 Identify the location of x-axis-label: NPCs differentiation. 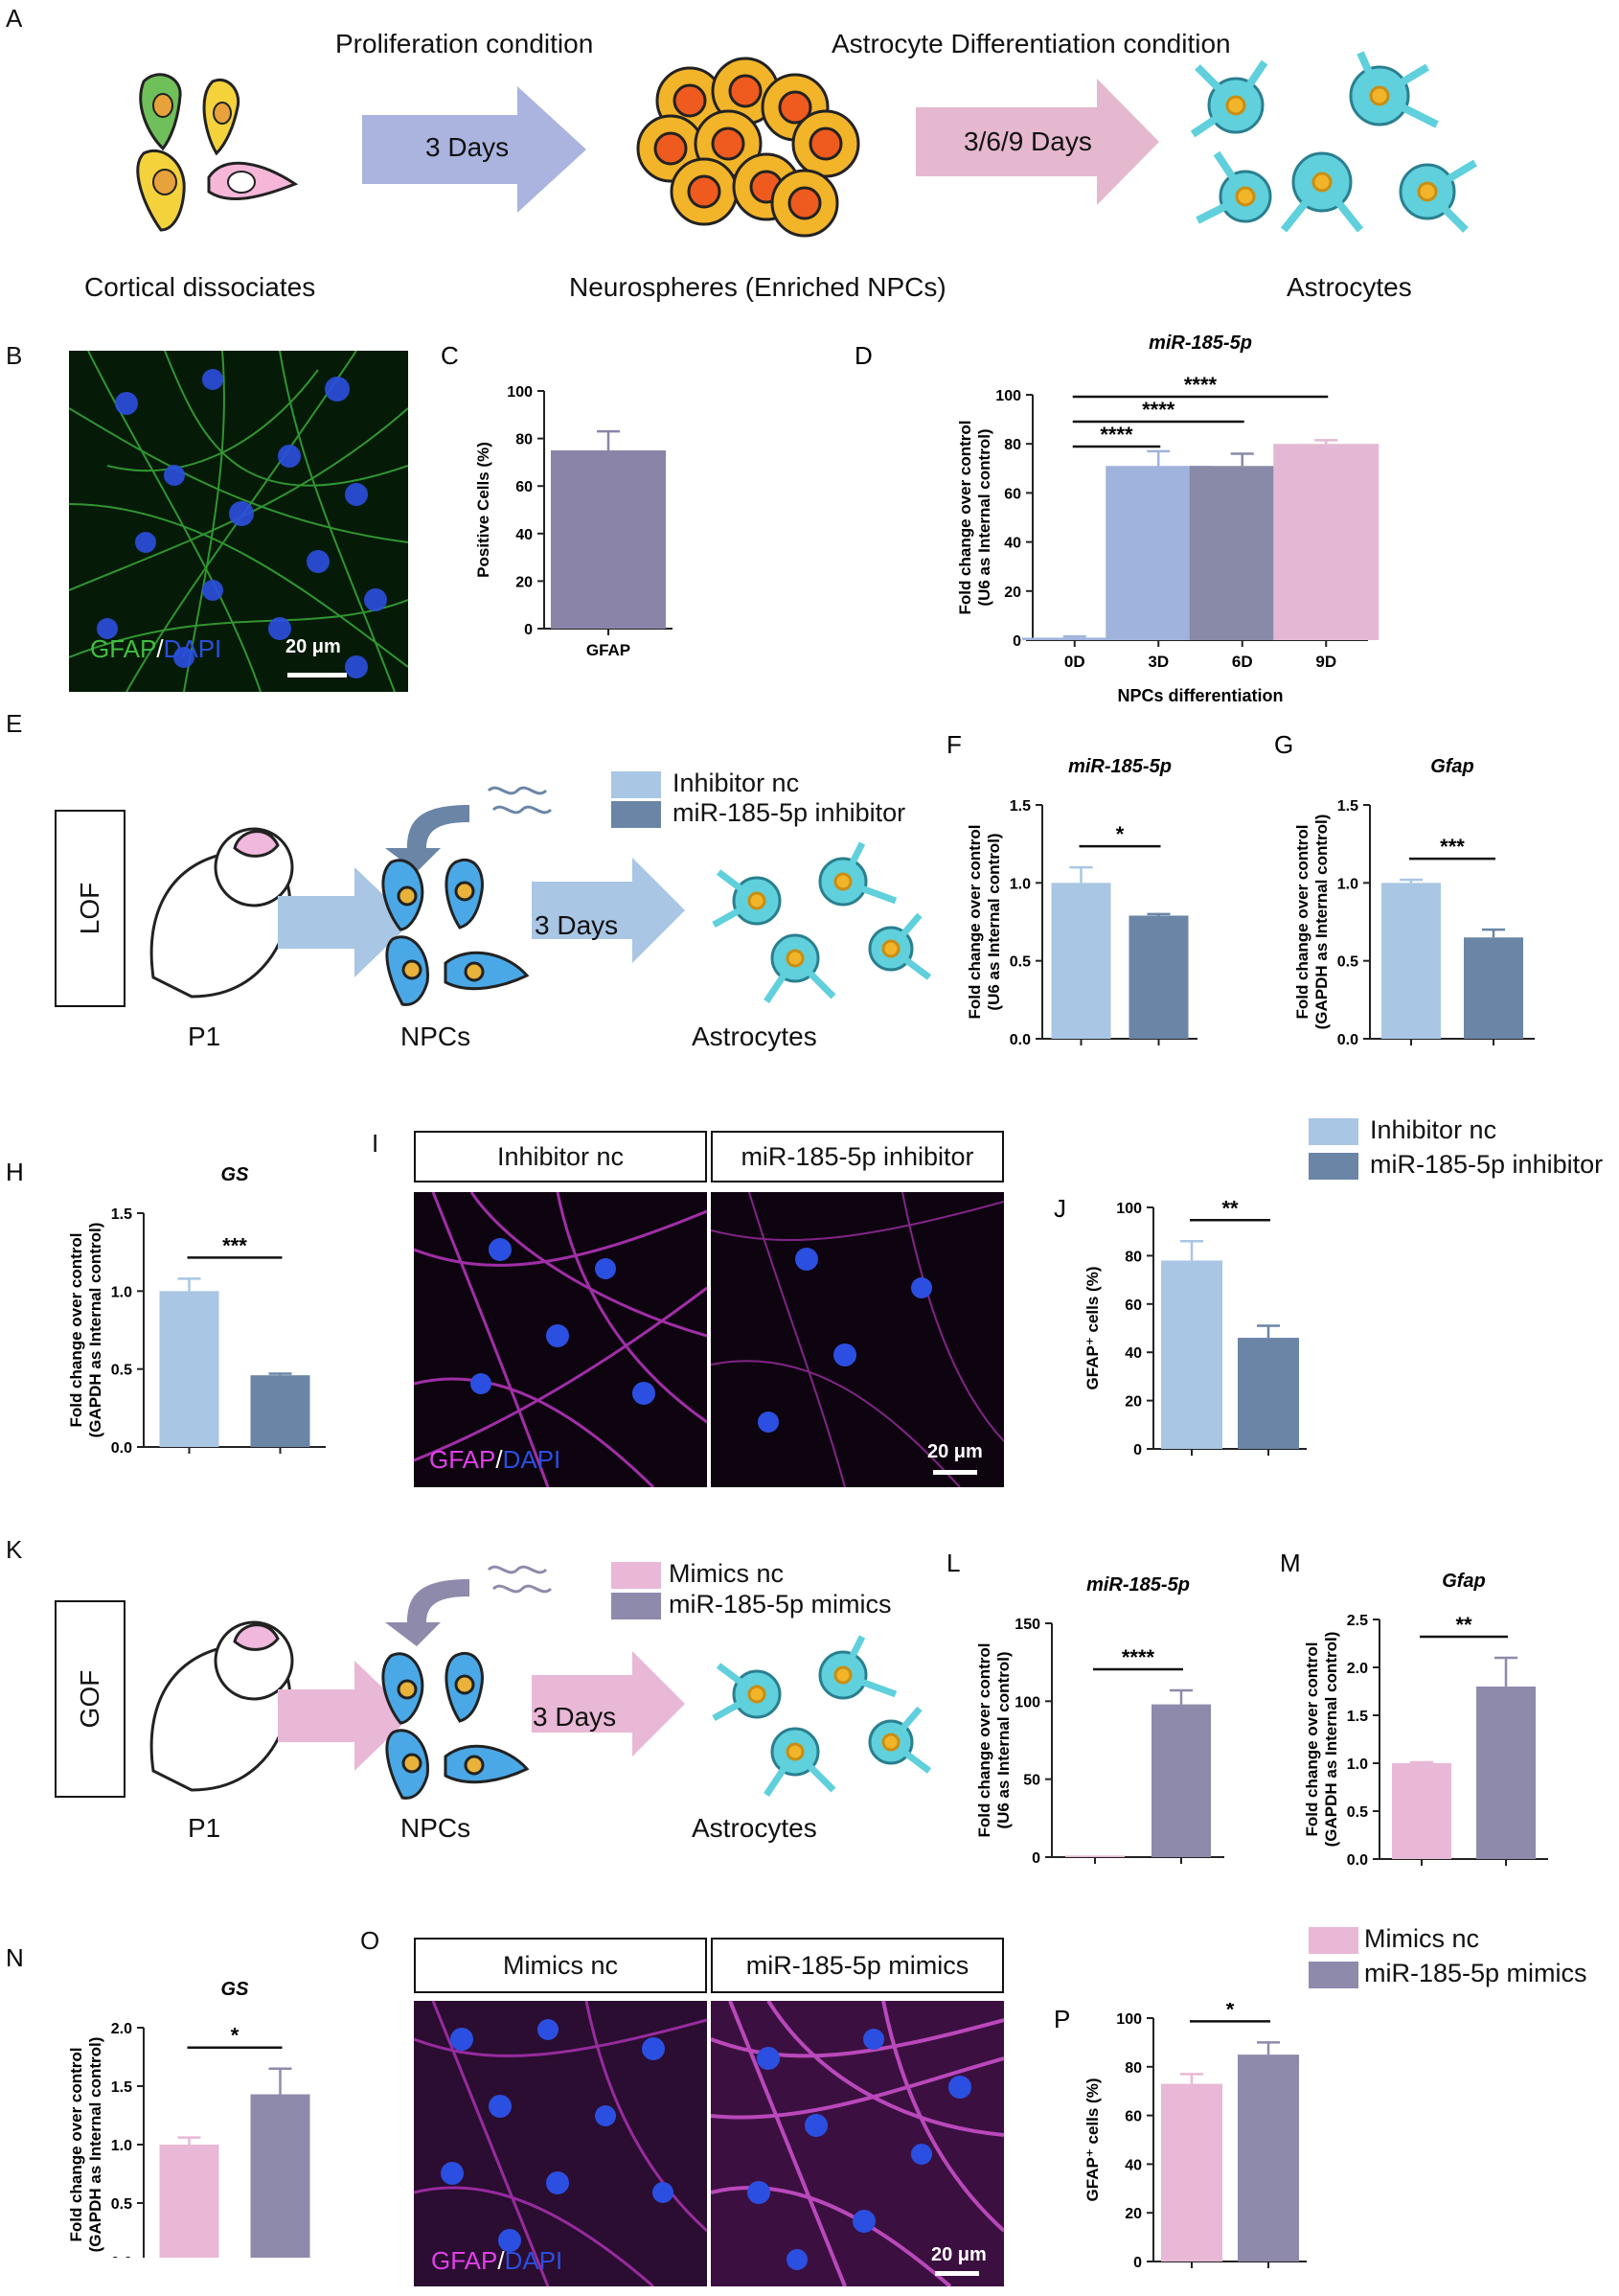
(1200, 695).